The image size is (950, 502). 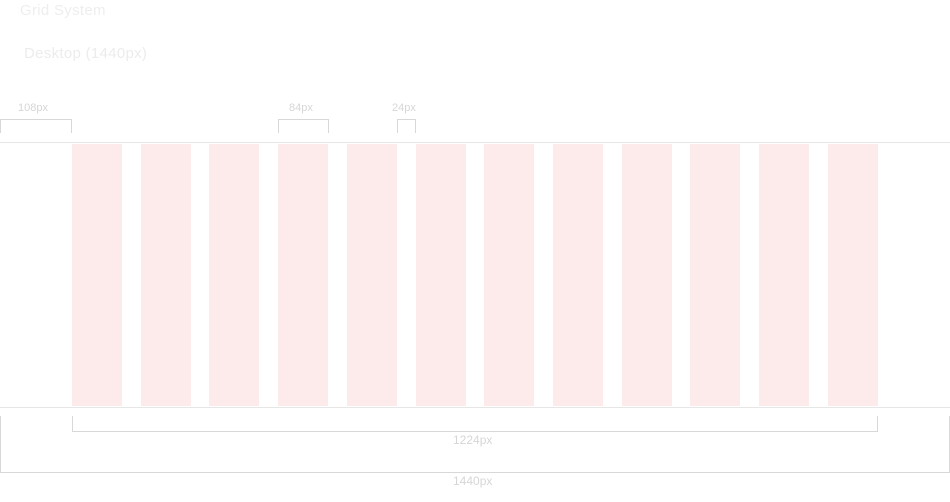 I want to click on grid-bottom-line, so click(x=475, y=407).